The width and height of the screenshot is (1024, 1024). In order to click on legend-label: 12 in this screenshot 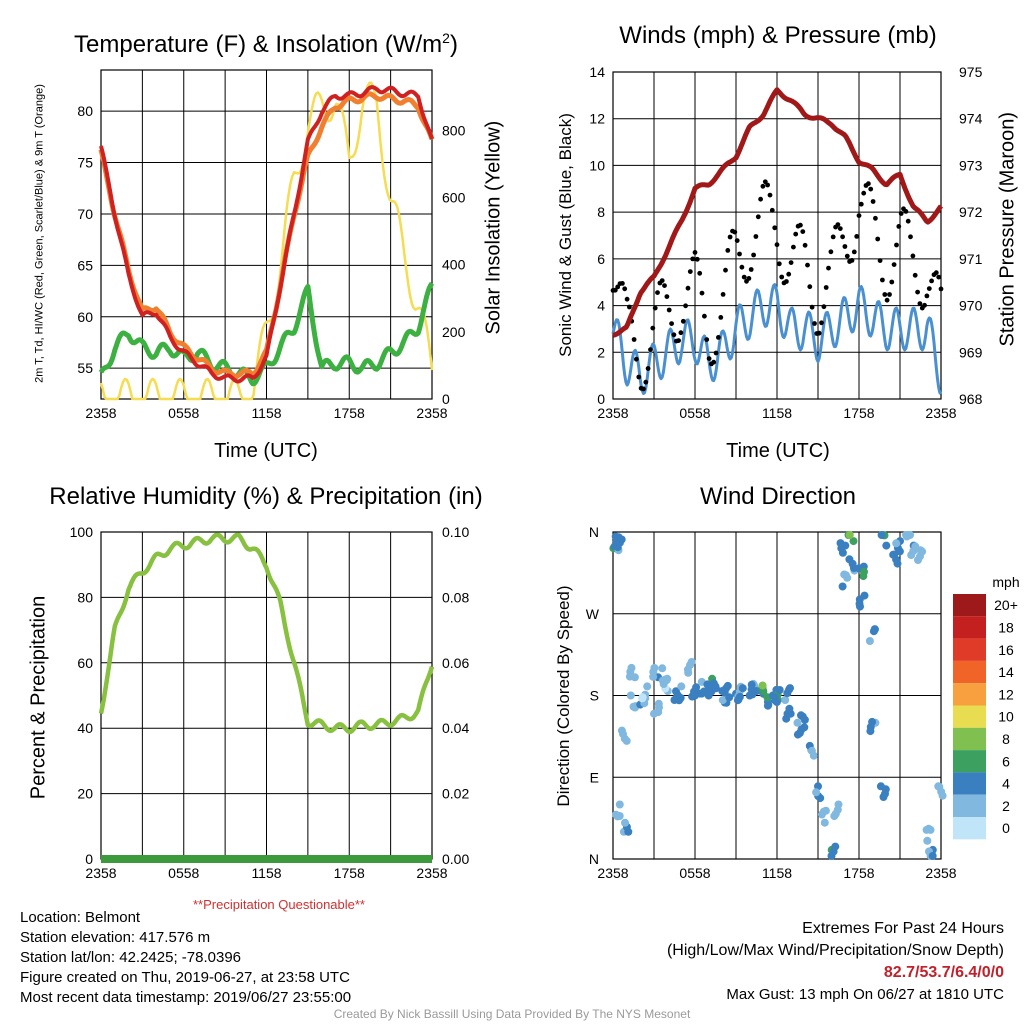, I will do `click(1006, 694)`.